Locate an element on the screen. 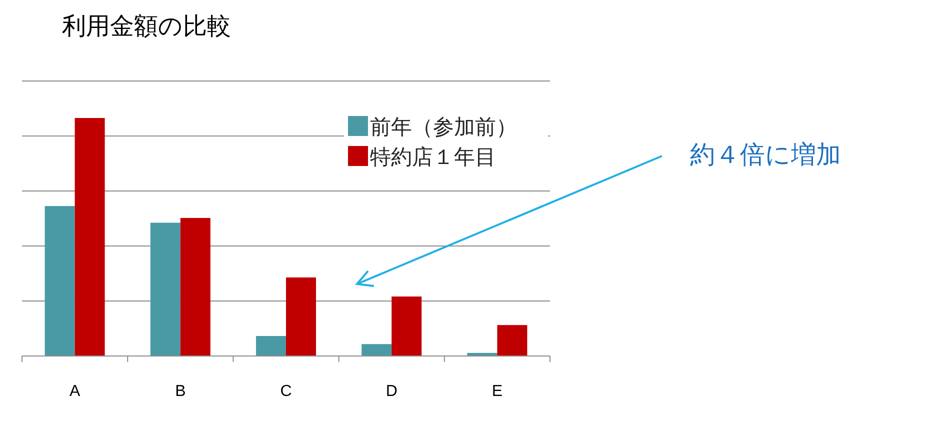  chart-title: 利用金額の比較 is located at coordinates (146, 26).